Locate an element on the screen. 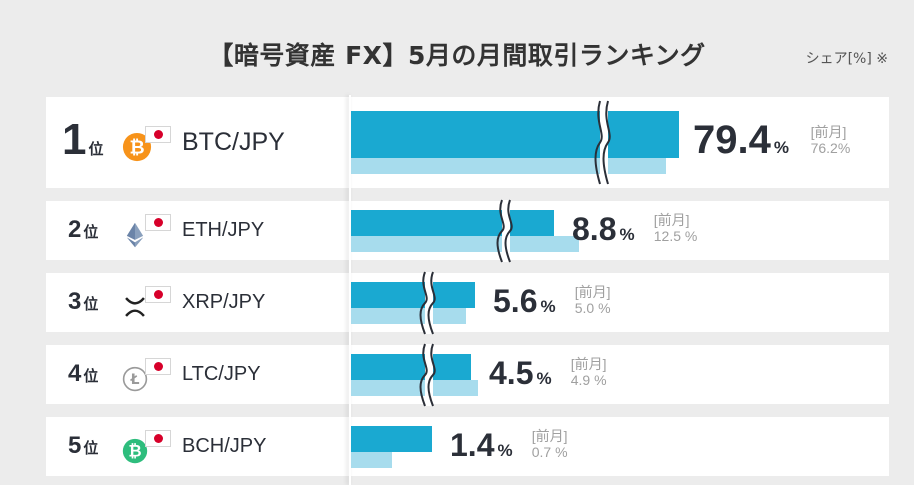 This screenshot has width=914, height=485. previous-month-label: [前月] 4.9 % is located at coordinates (589, 372).